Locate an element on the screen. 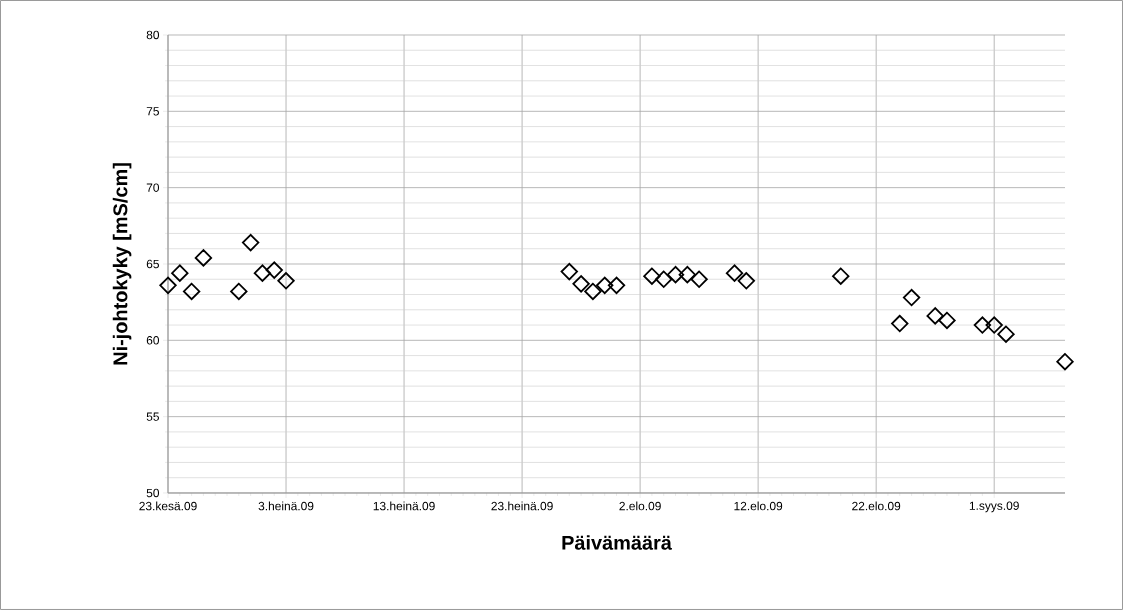 This screenshot has height=610, width=1123. x-tick-label: 13.heinä.09 is located at coordinates (404, 506).